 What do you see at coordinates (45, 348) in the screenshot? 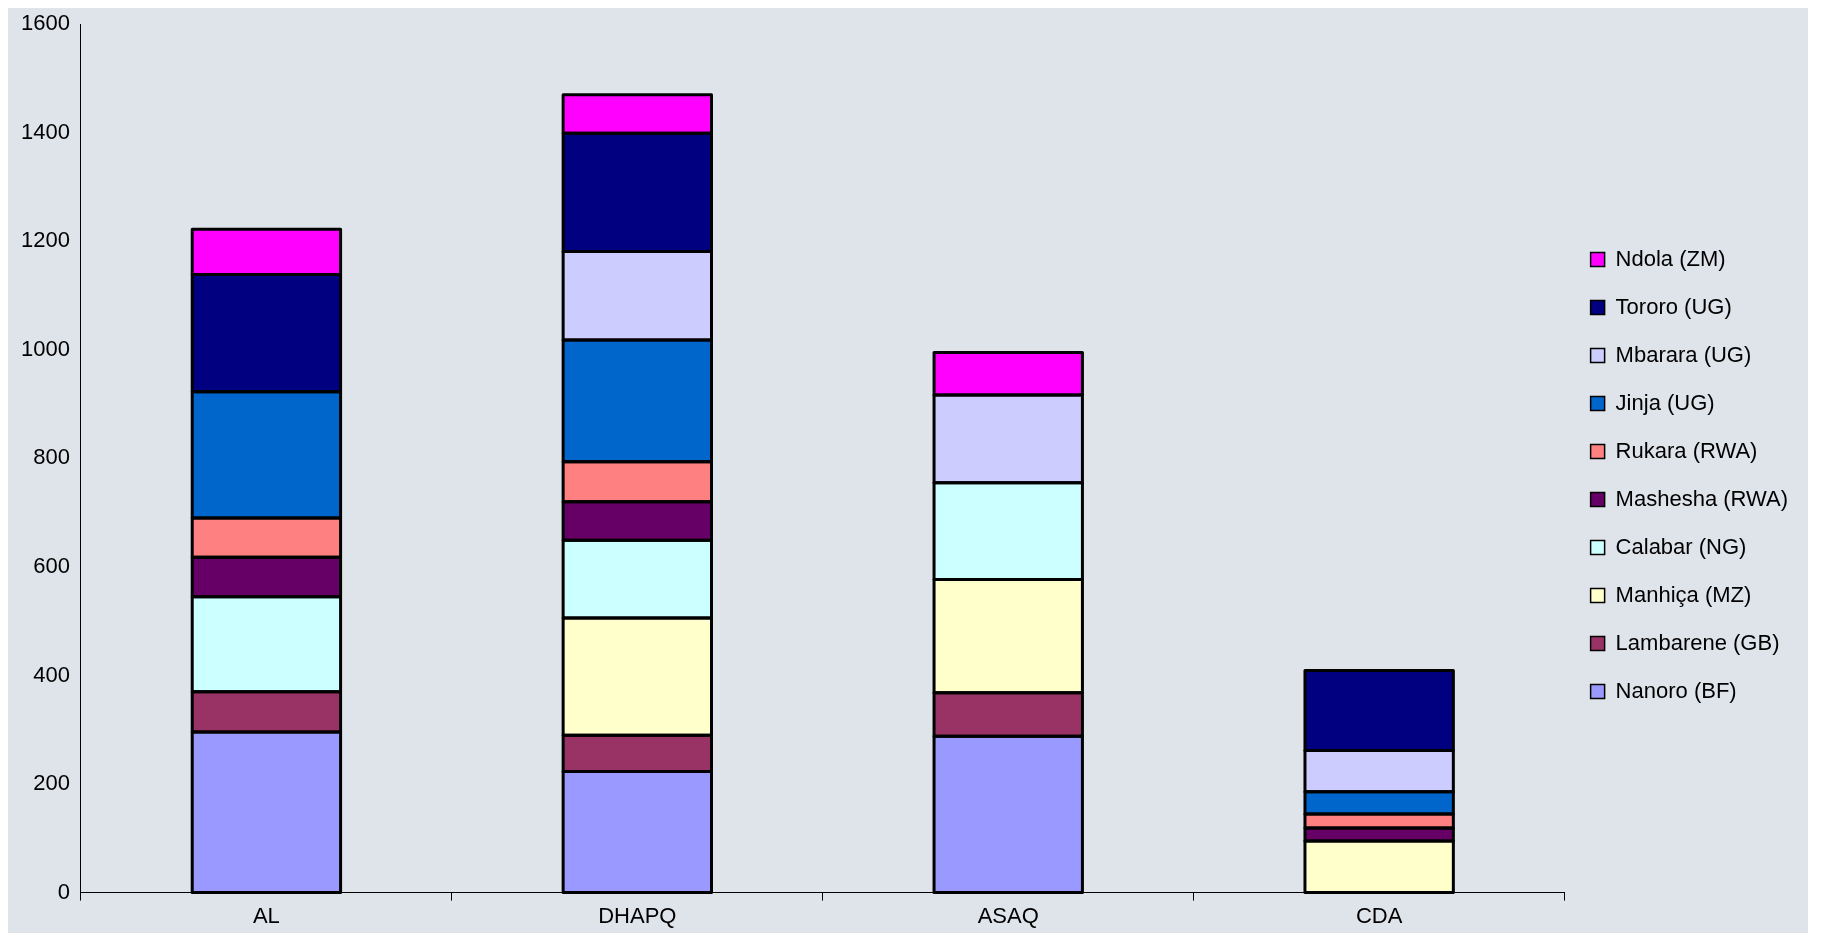
I see `y-tick-label: 1000` at bounding box center [45, 348].